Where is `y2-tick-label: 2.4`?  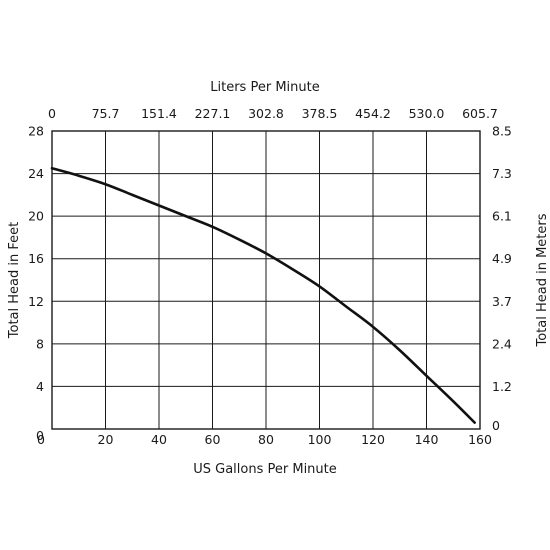
y2-tick-label: 2.4 is located at coordinates (502, 343).